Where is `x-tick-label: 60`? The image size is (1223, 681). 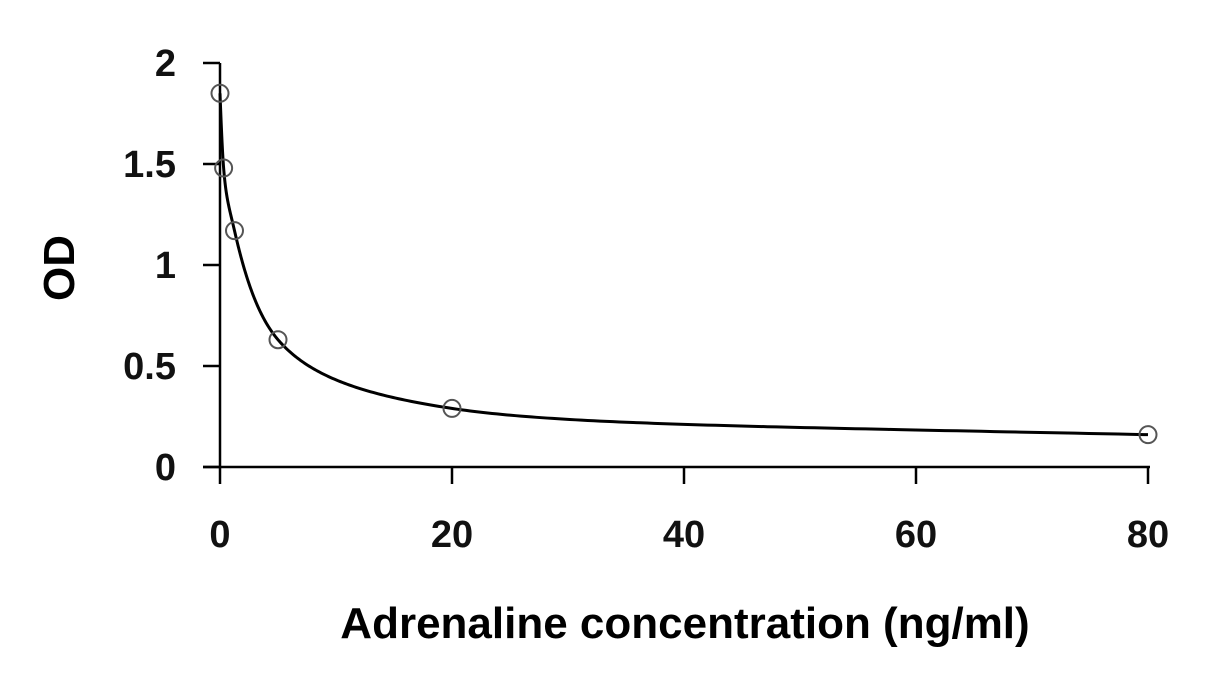 x-tick-label: 60 is located at coordinates (916, 535).